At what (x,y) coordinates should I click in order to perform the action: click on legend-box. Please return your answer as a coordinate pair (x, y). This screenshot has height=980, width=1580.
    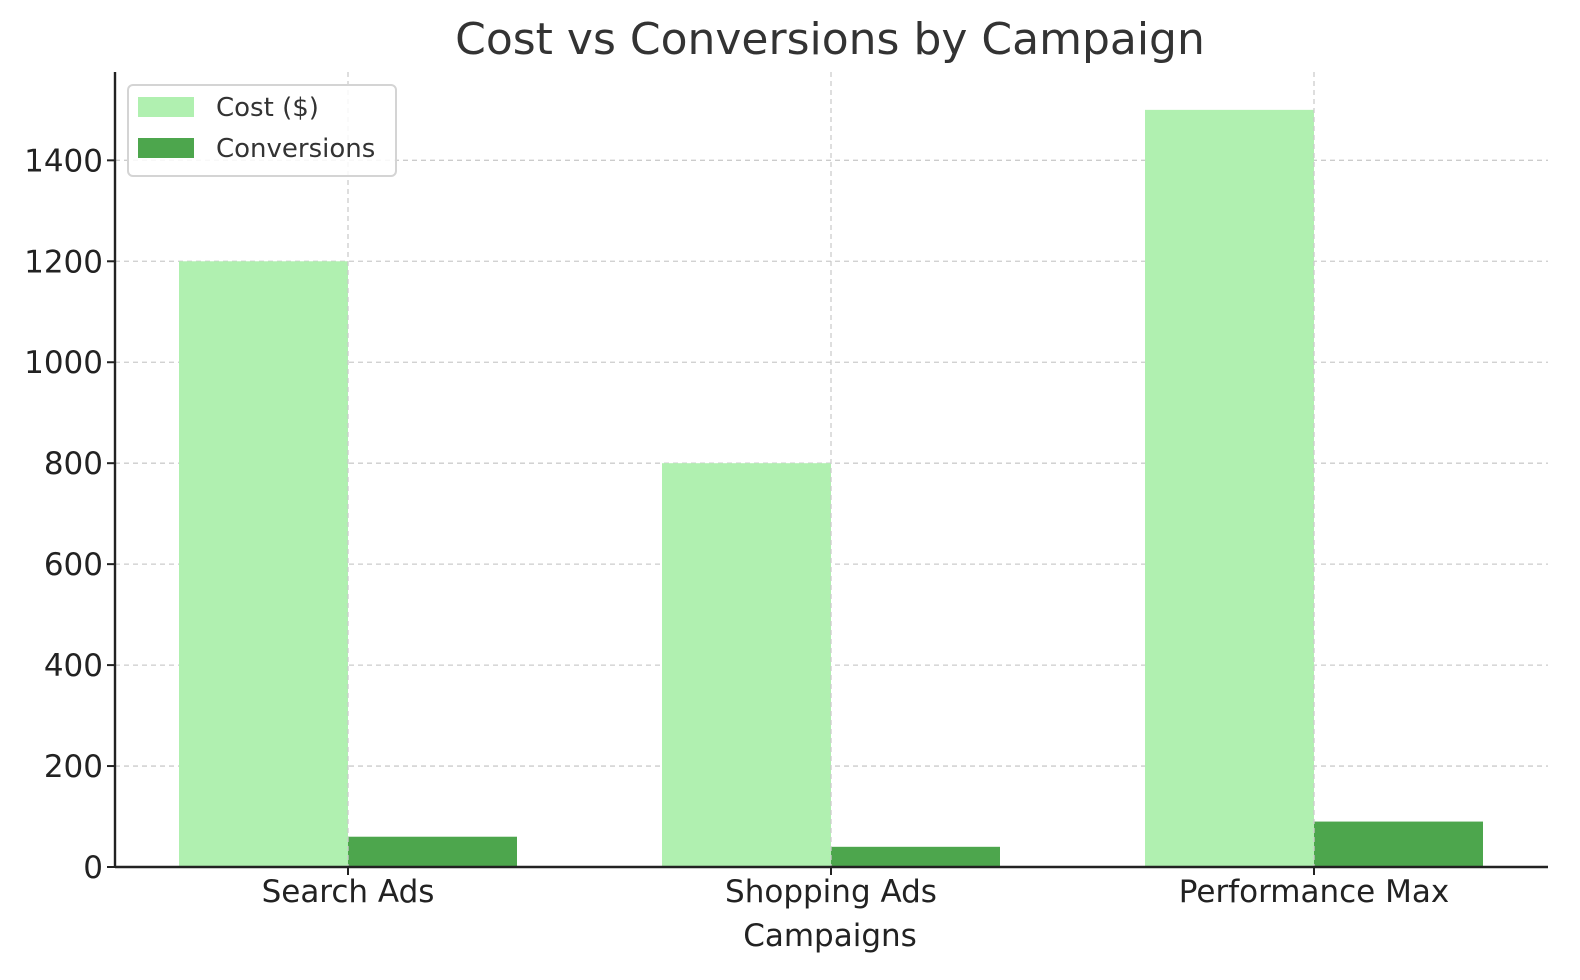
    Looking at the image, I should click on (262, 130).